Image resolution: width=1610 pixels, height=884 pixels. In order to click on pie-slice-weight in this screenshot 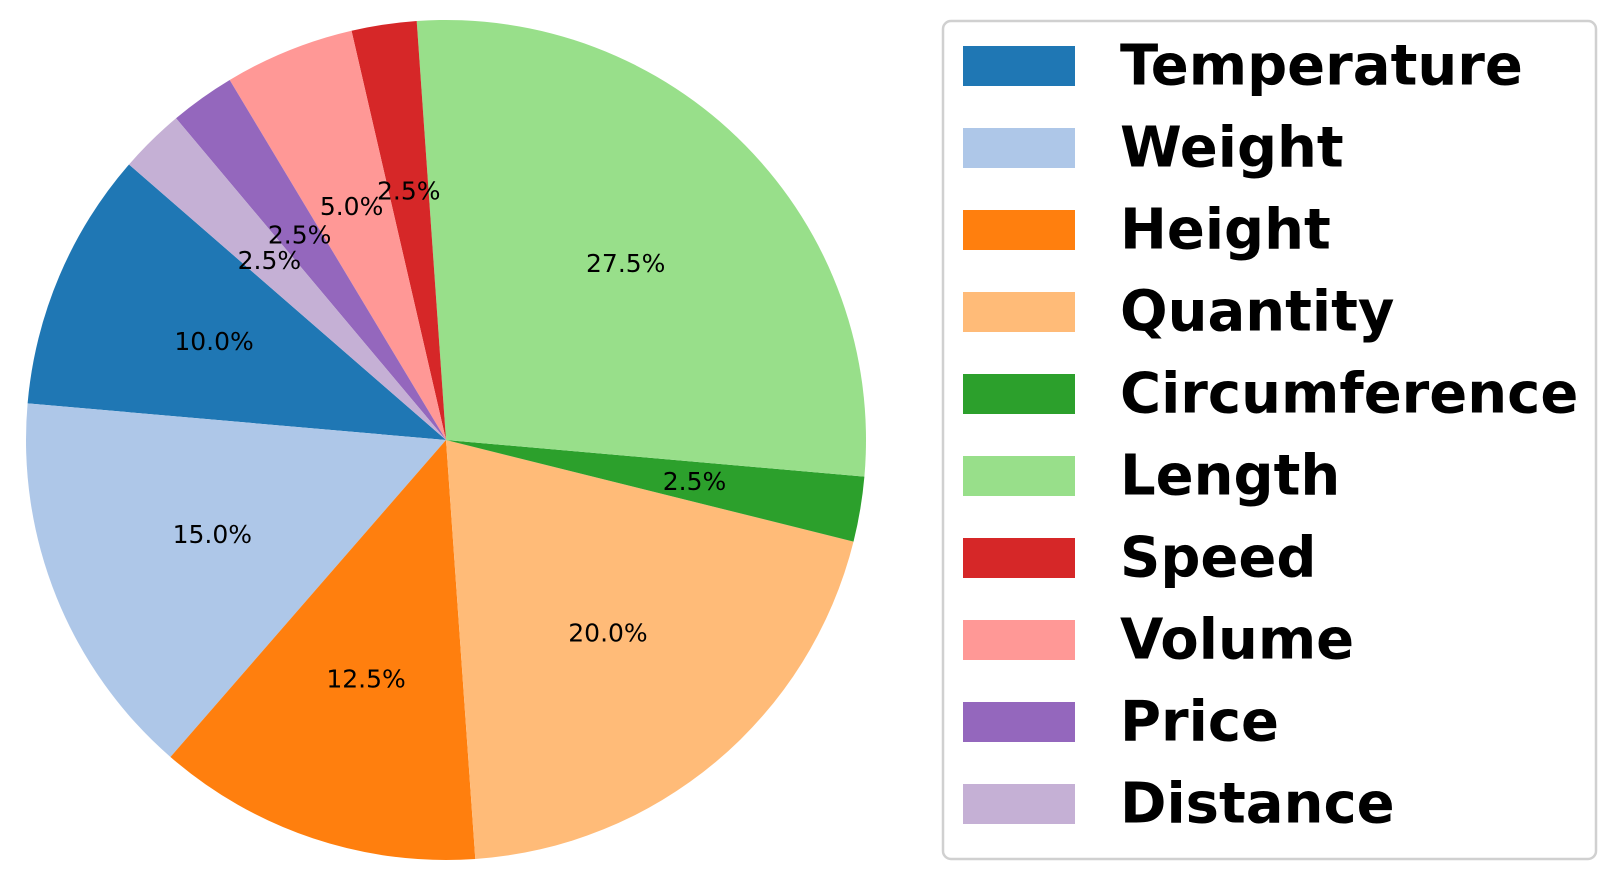, I will do `click(236, 580)`.